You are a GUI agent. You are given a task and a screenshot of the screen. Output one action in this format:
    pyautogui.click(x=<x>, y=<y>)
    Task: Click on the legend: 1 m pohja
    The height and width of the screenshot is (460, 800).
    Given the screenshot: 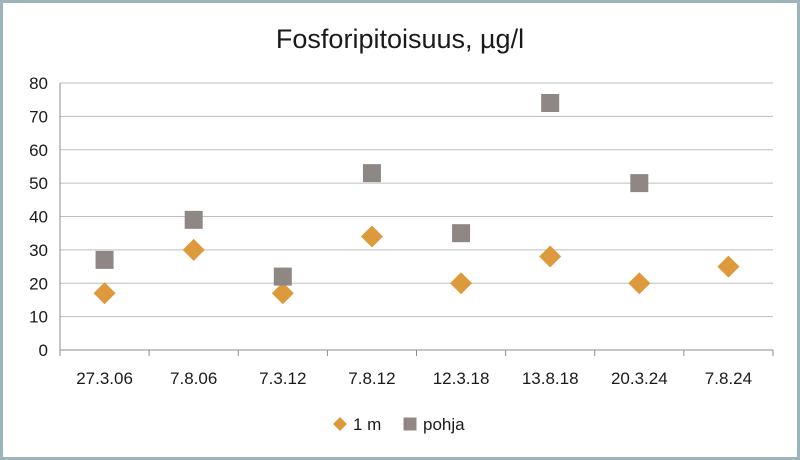 What is the action you would take?
    pyautogui.click(x=399, y=424)
    